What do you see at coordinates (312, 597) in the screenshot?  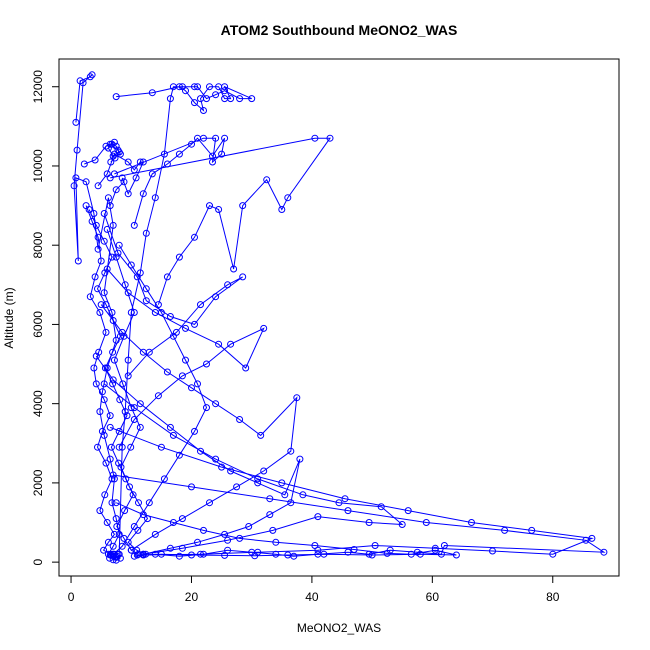 I see `x-tick-label: 40` at bounding box center [312, 597].